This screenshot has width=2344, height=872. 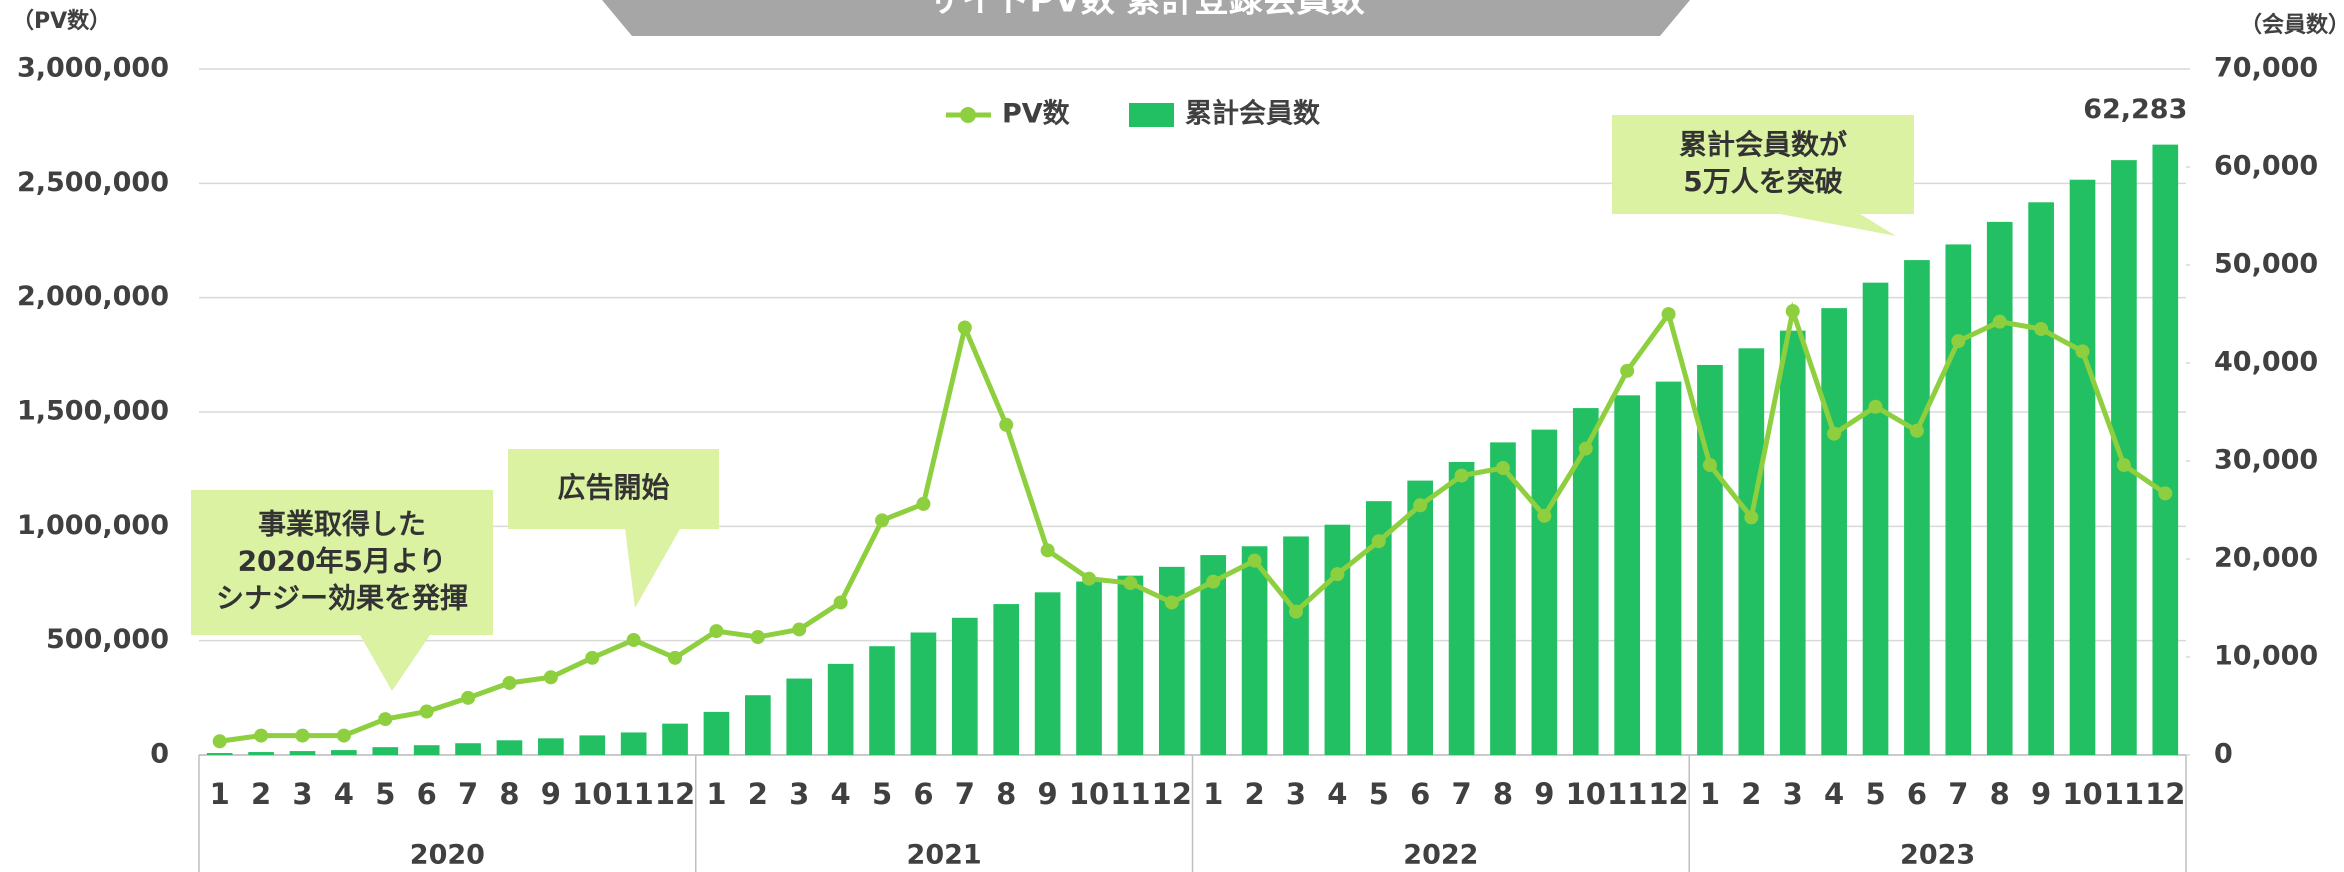 I want to click on callout-text: 2020年5月より, so click(x=342, y=561).